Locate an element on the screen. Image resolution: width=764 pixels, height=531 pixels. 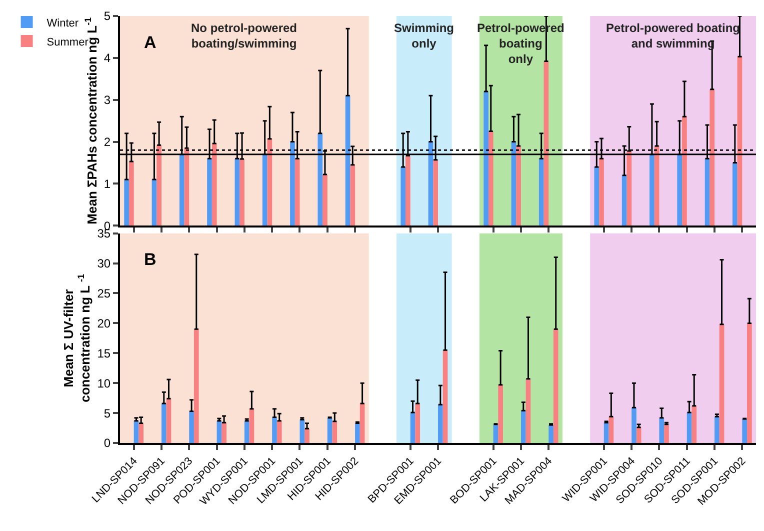
annotation: B is located at coordinates (150, 259).